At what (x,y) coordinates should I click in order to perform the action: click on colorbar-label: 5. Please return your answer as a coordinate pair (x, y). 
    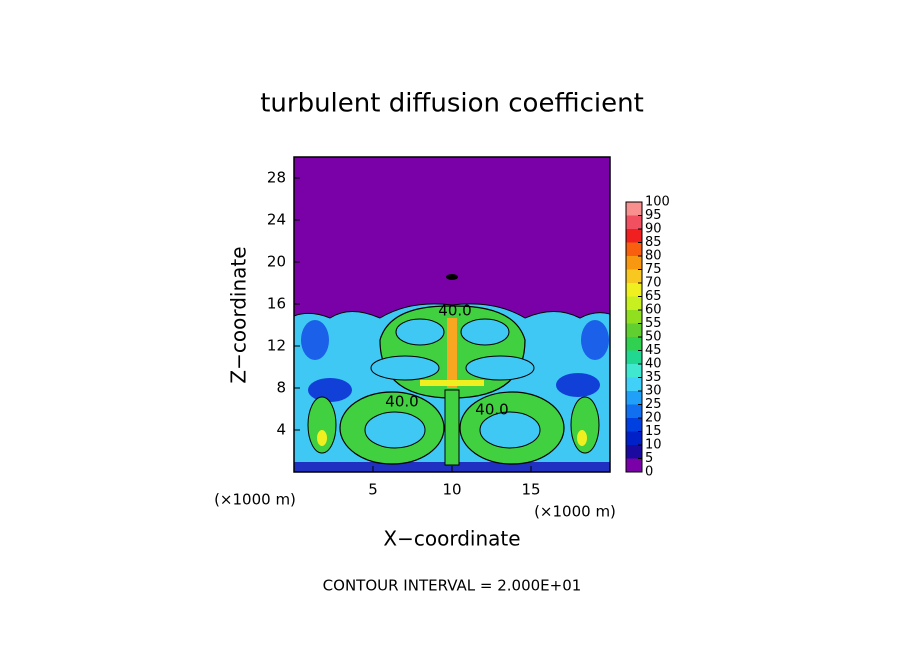
    Looking at the image, I should click on (649, 458).